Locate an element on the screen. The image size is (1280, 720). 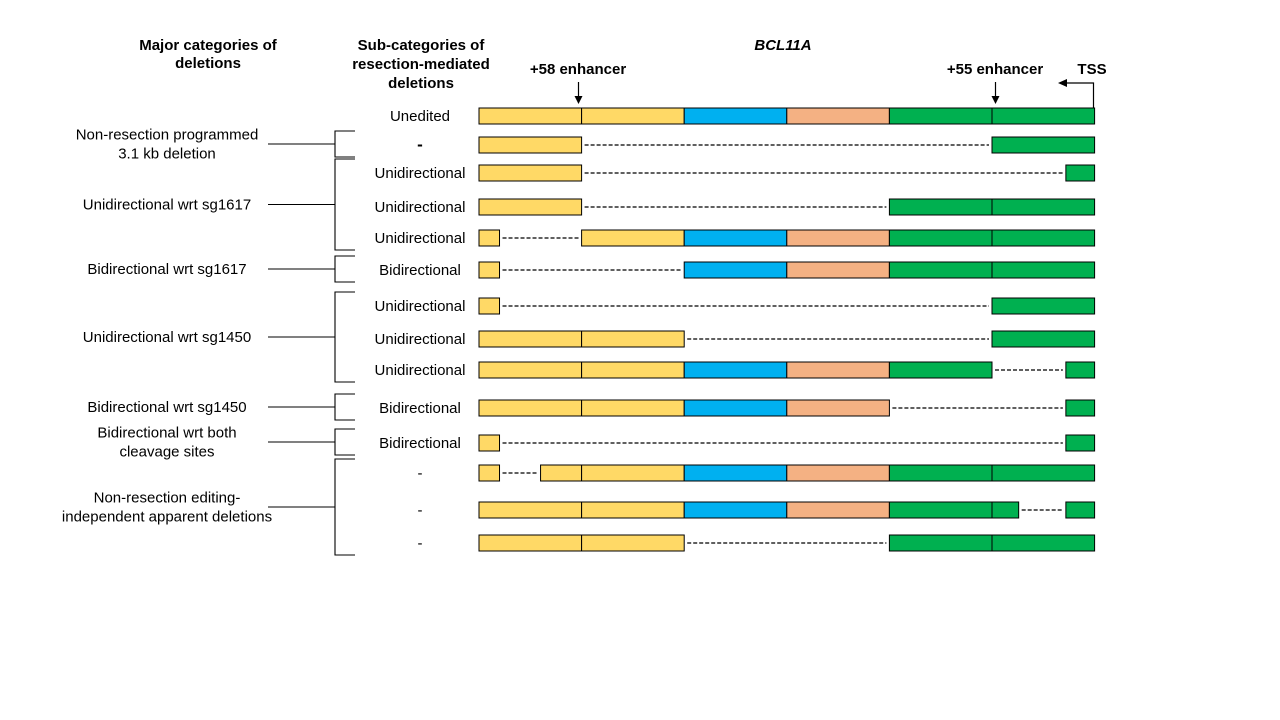
row-8: Unidirectional is located at coordinates (735, 370).